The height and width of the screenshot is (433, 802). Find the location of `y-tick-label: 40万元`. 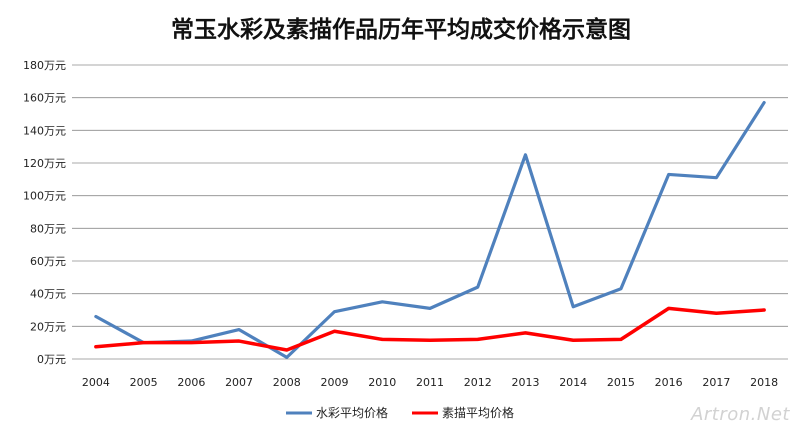

y-tick-label: 40万元 is located at coordinates (48, 294).